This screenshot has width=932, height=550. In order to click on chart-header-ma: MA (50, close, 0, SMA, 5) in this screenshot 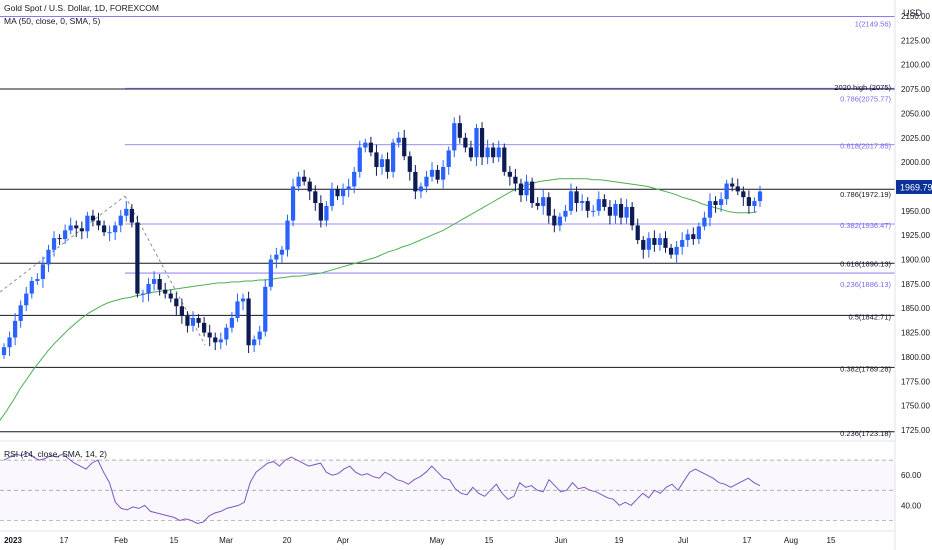, I will do `click(52, 21)`.